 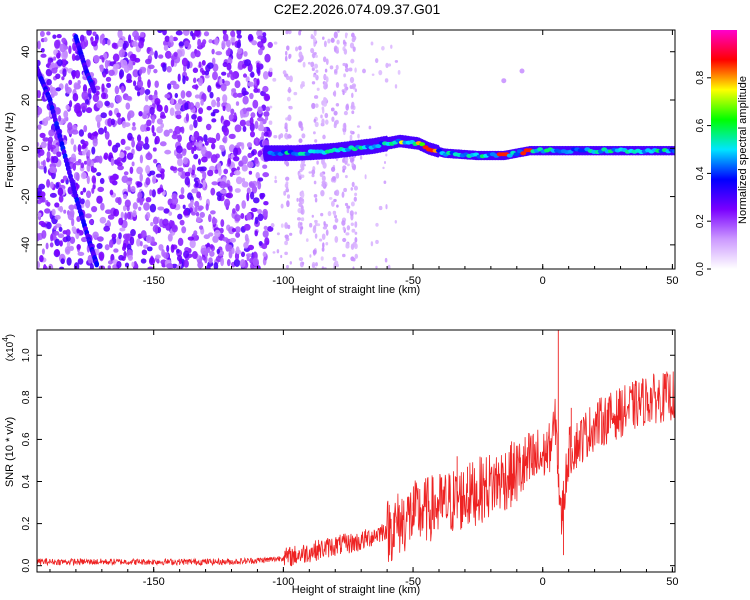 What do you see at coordinates (356, 290) in the screenshot?
I see `spectrogram-x-label: Height of straight line (km)` at bounding box center [356, 290].